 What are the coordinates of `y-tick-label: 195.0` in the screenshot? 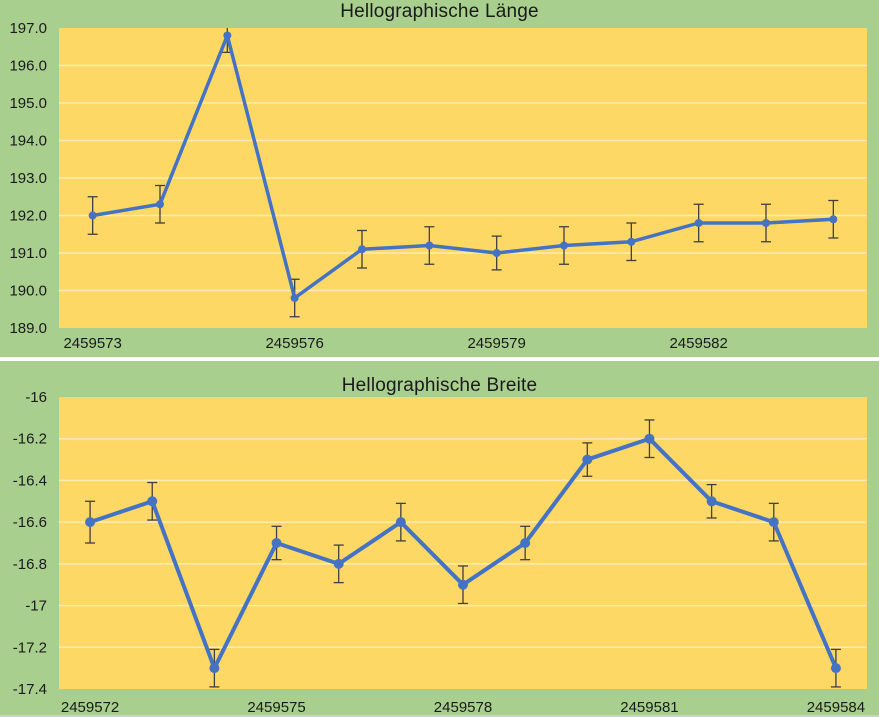 It's located at (28, 103).